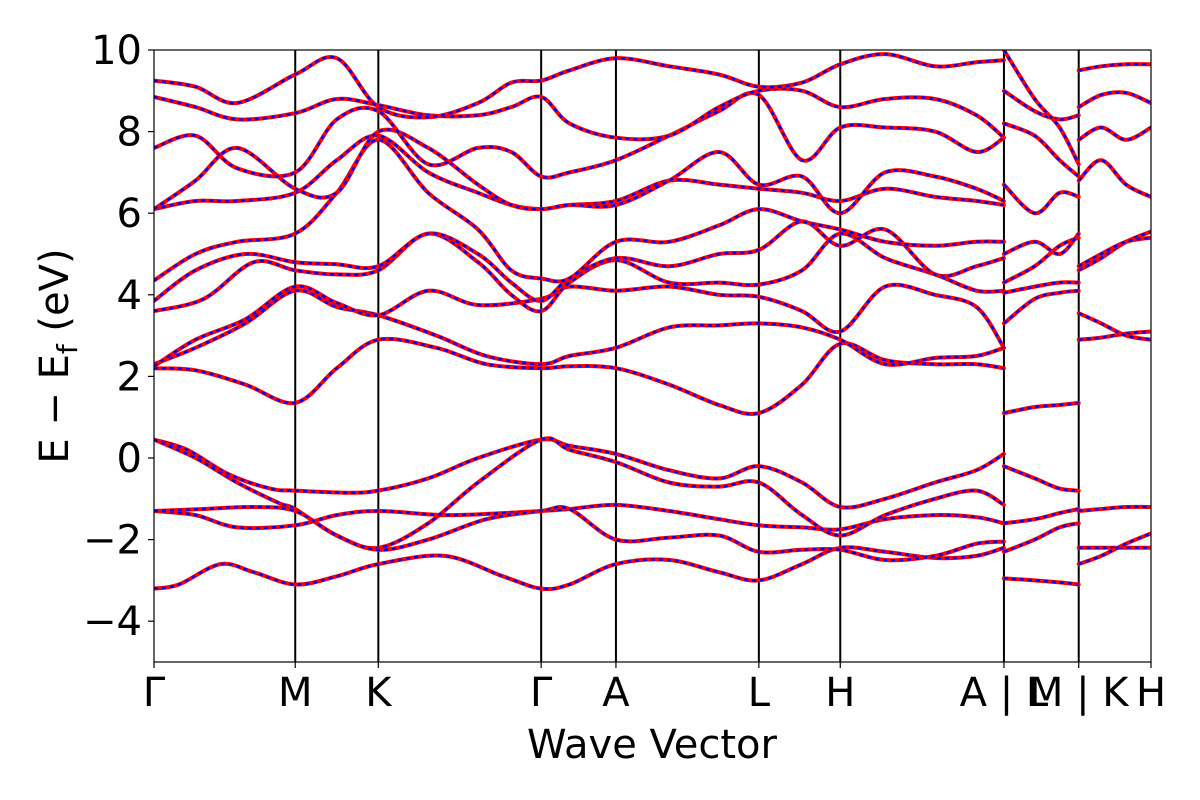 The height and width of the screenshot is (800, 1200). What do you see at coordinates (759, 693) in the screenshot?
I see `x-tick-label: L` at bounding box center [759, 693].